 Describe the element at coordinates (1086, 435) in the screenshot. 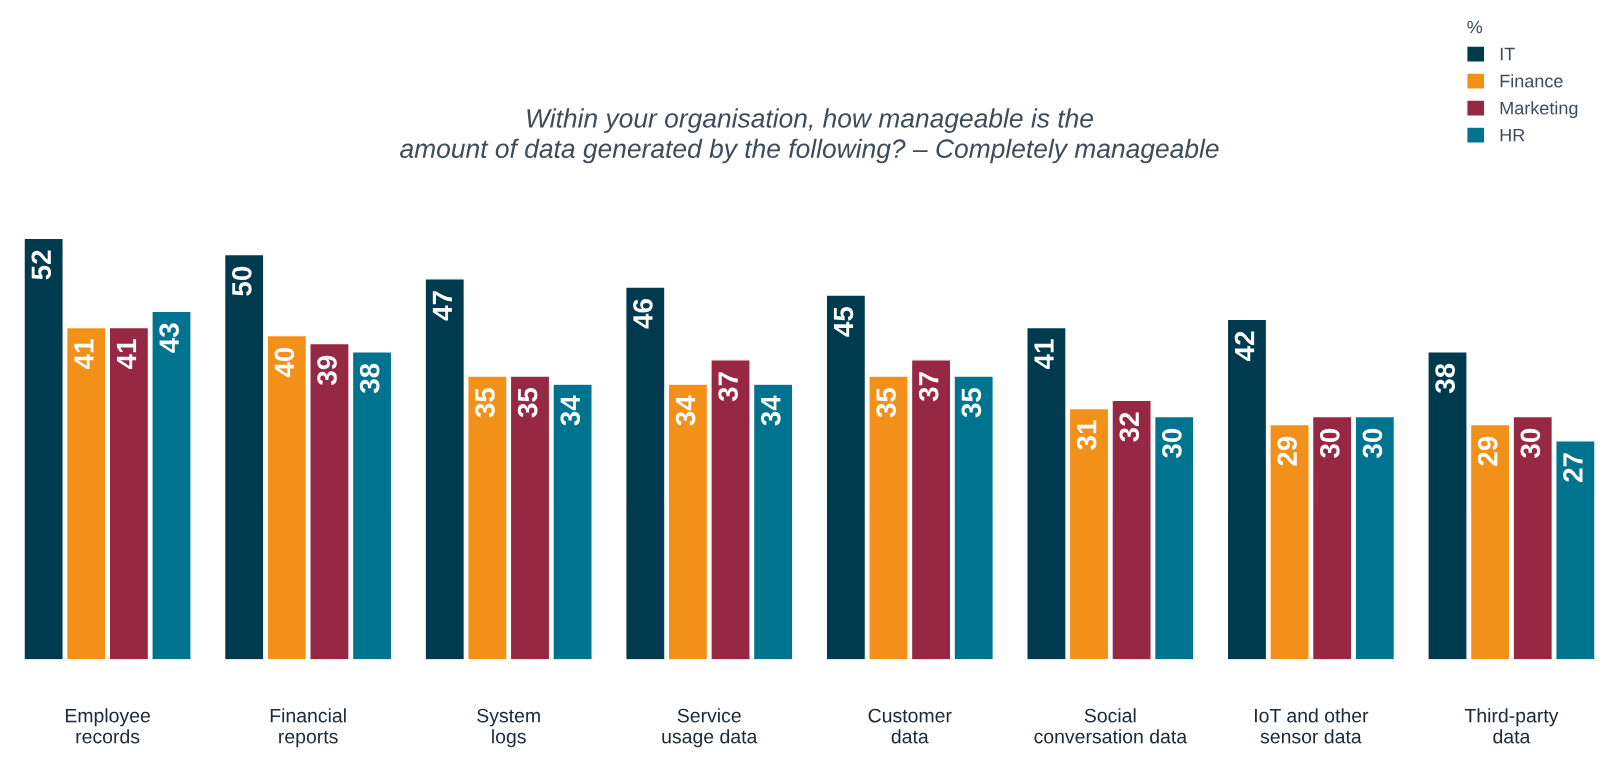

I see `data-label: 31` at that location.